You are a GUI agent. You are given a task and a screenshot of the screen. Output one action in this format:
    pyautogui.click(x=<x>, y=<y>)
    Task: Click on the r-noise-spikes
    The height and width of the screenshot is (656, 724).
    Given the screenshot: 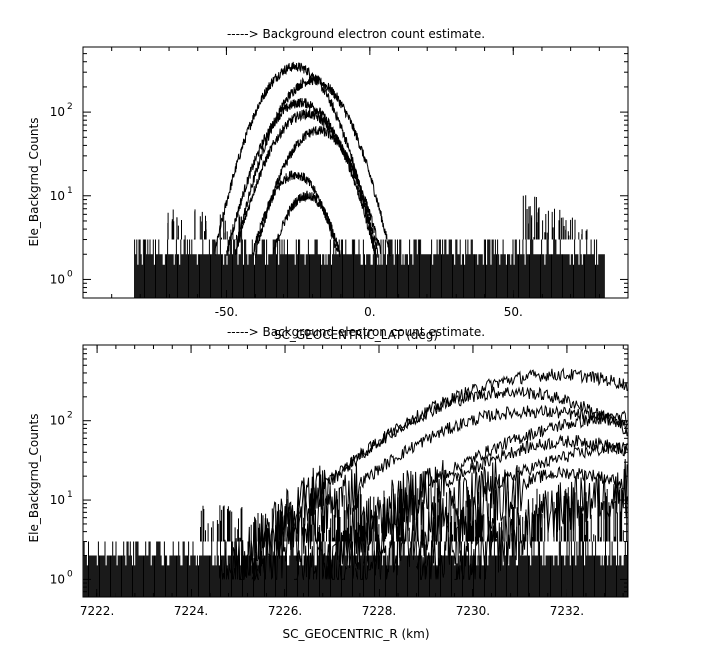 What is the action you would take?
    pyautogui.click(x=414, y=514)
    